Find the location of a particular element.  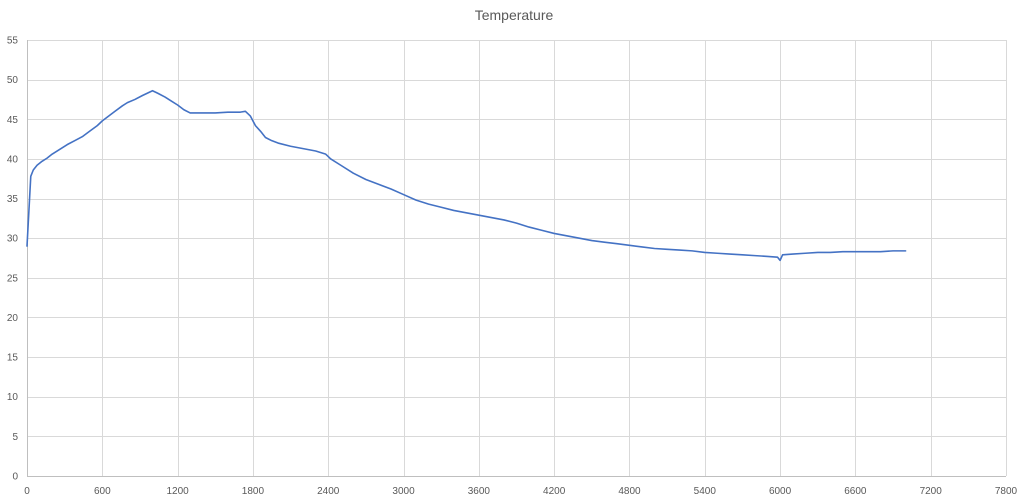

x-tick-label: 7800 is located at coordinates (1006, 491).